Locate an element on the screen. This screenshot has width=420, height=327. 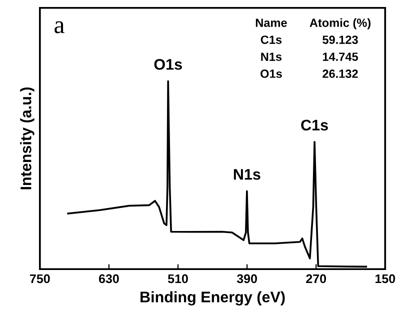
text: 14.745 is located at coordinates (340, 56).